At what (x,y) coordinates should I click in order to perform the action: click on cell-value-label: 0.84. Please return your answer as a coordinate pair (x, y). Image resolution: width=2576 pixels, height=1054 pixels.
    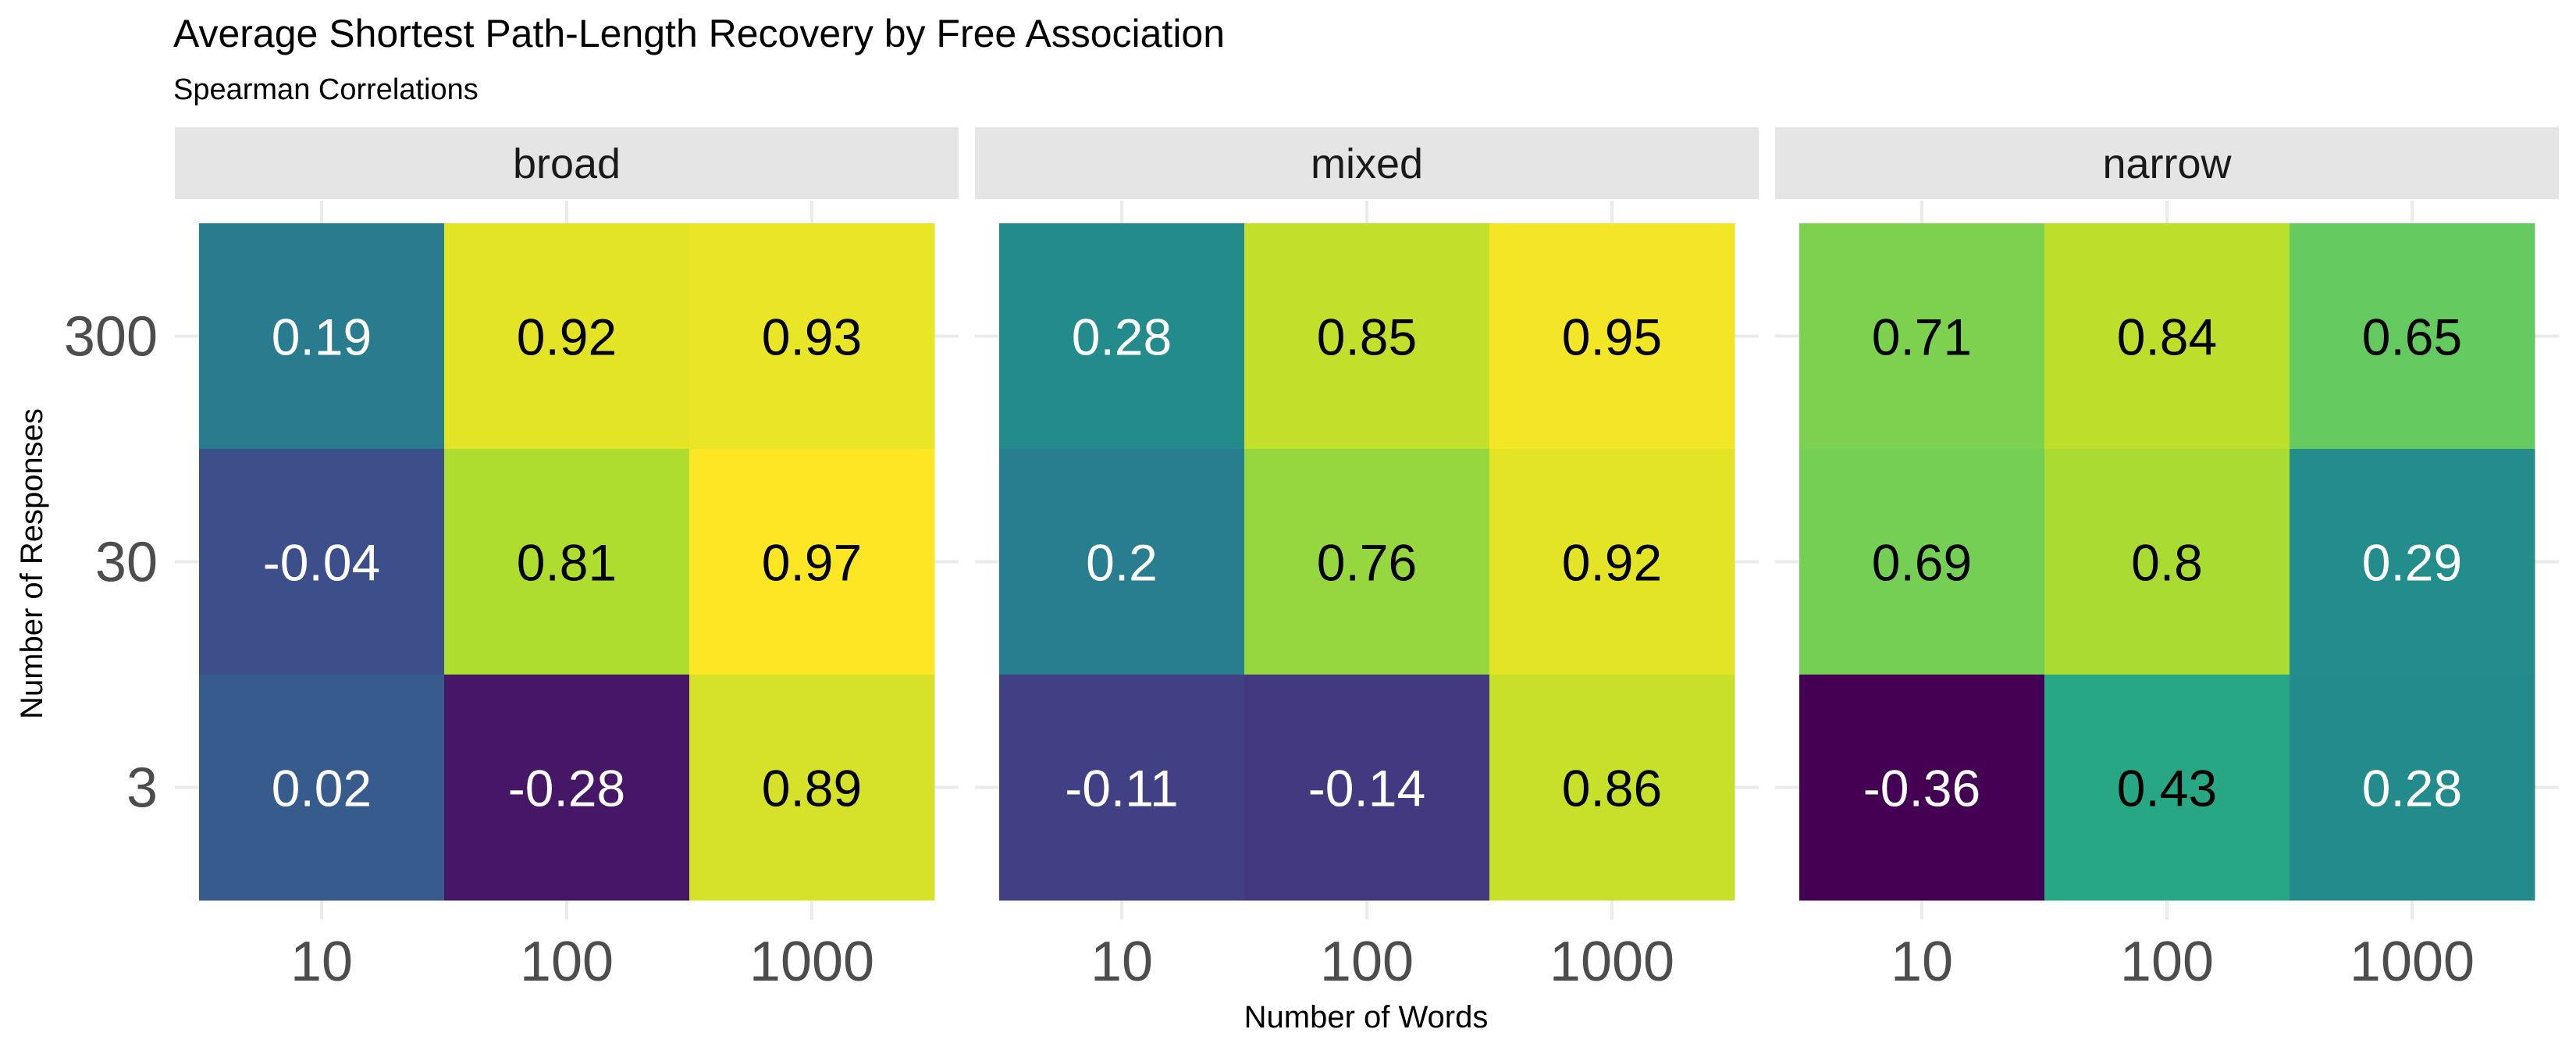
    Looking at the image, I should click on (2167, 337).